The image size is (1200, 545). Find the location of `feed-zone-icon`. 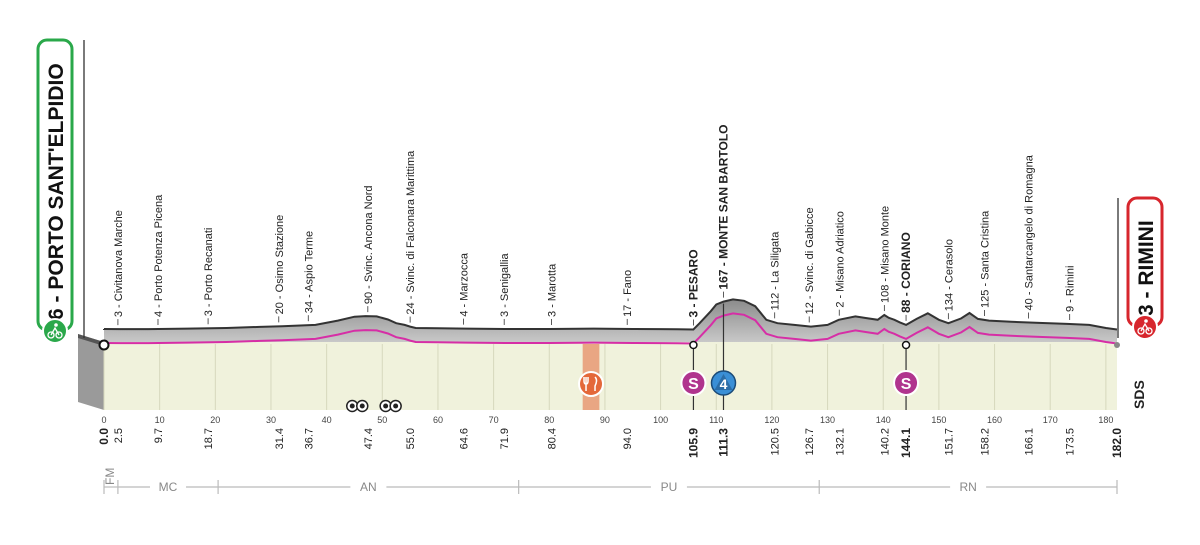

feed-zone-icon is located at coordinates (591, 384).